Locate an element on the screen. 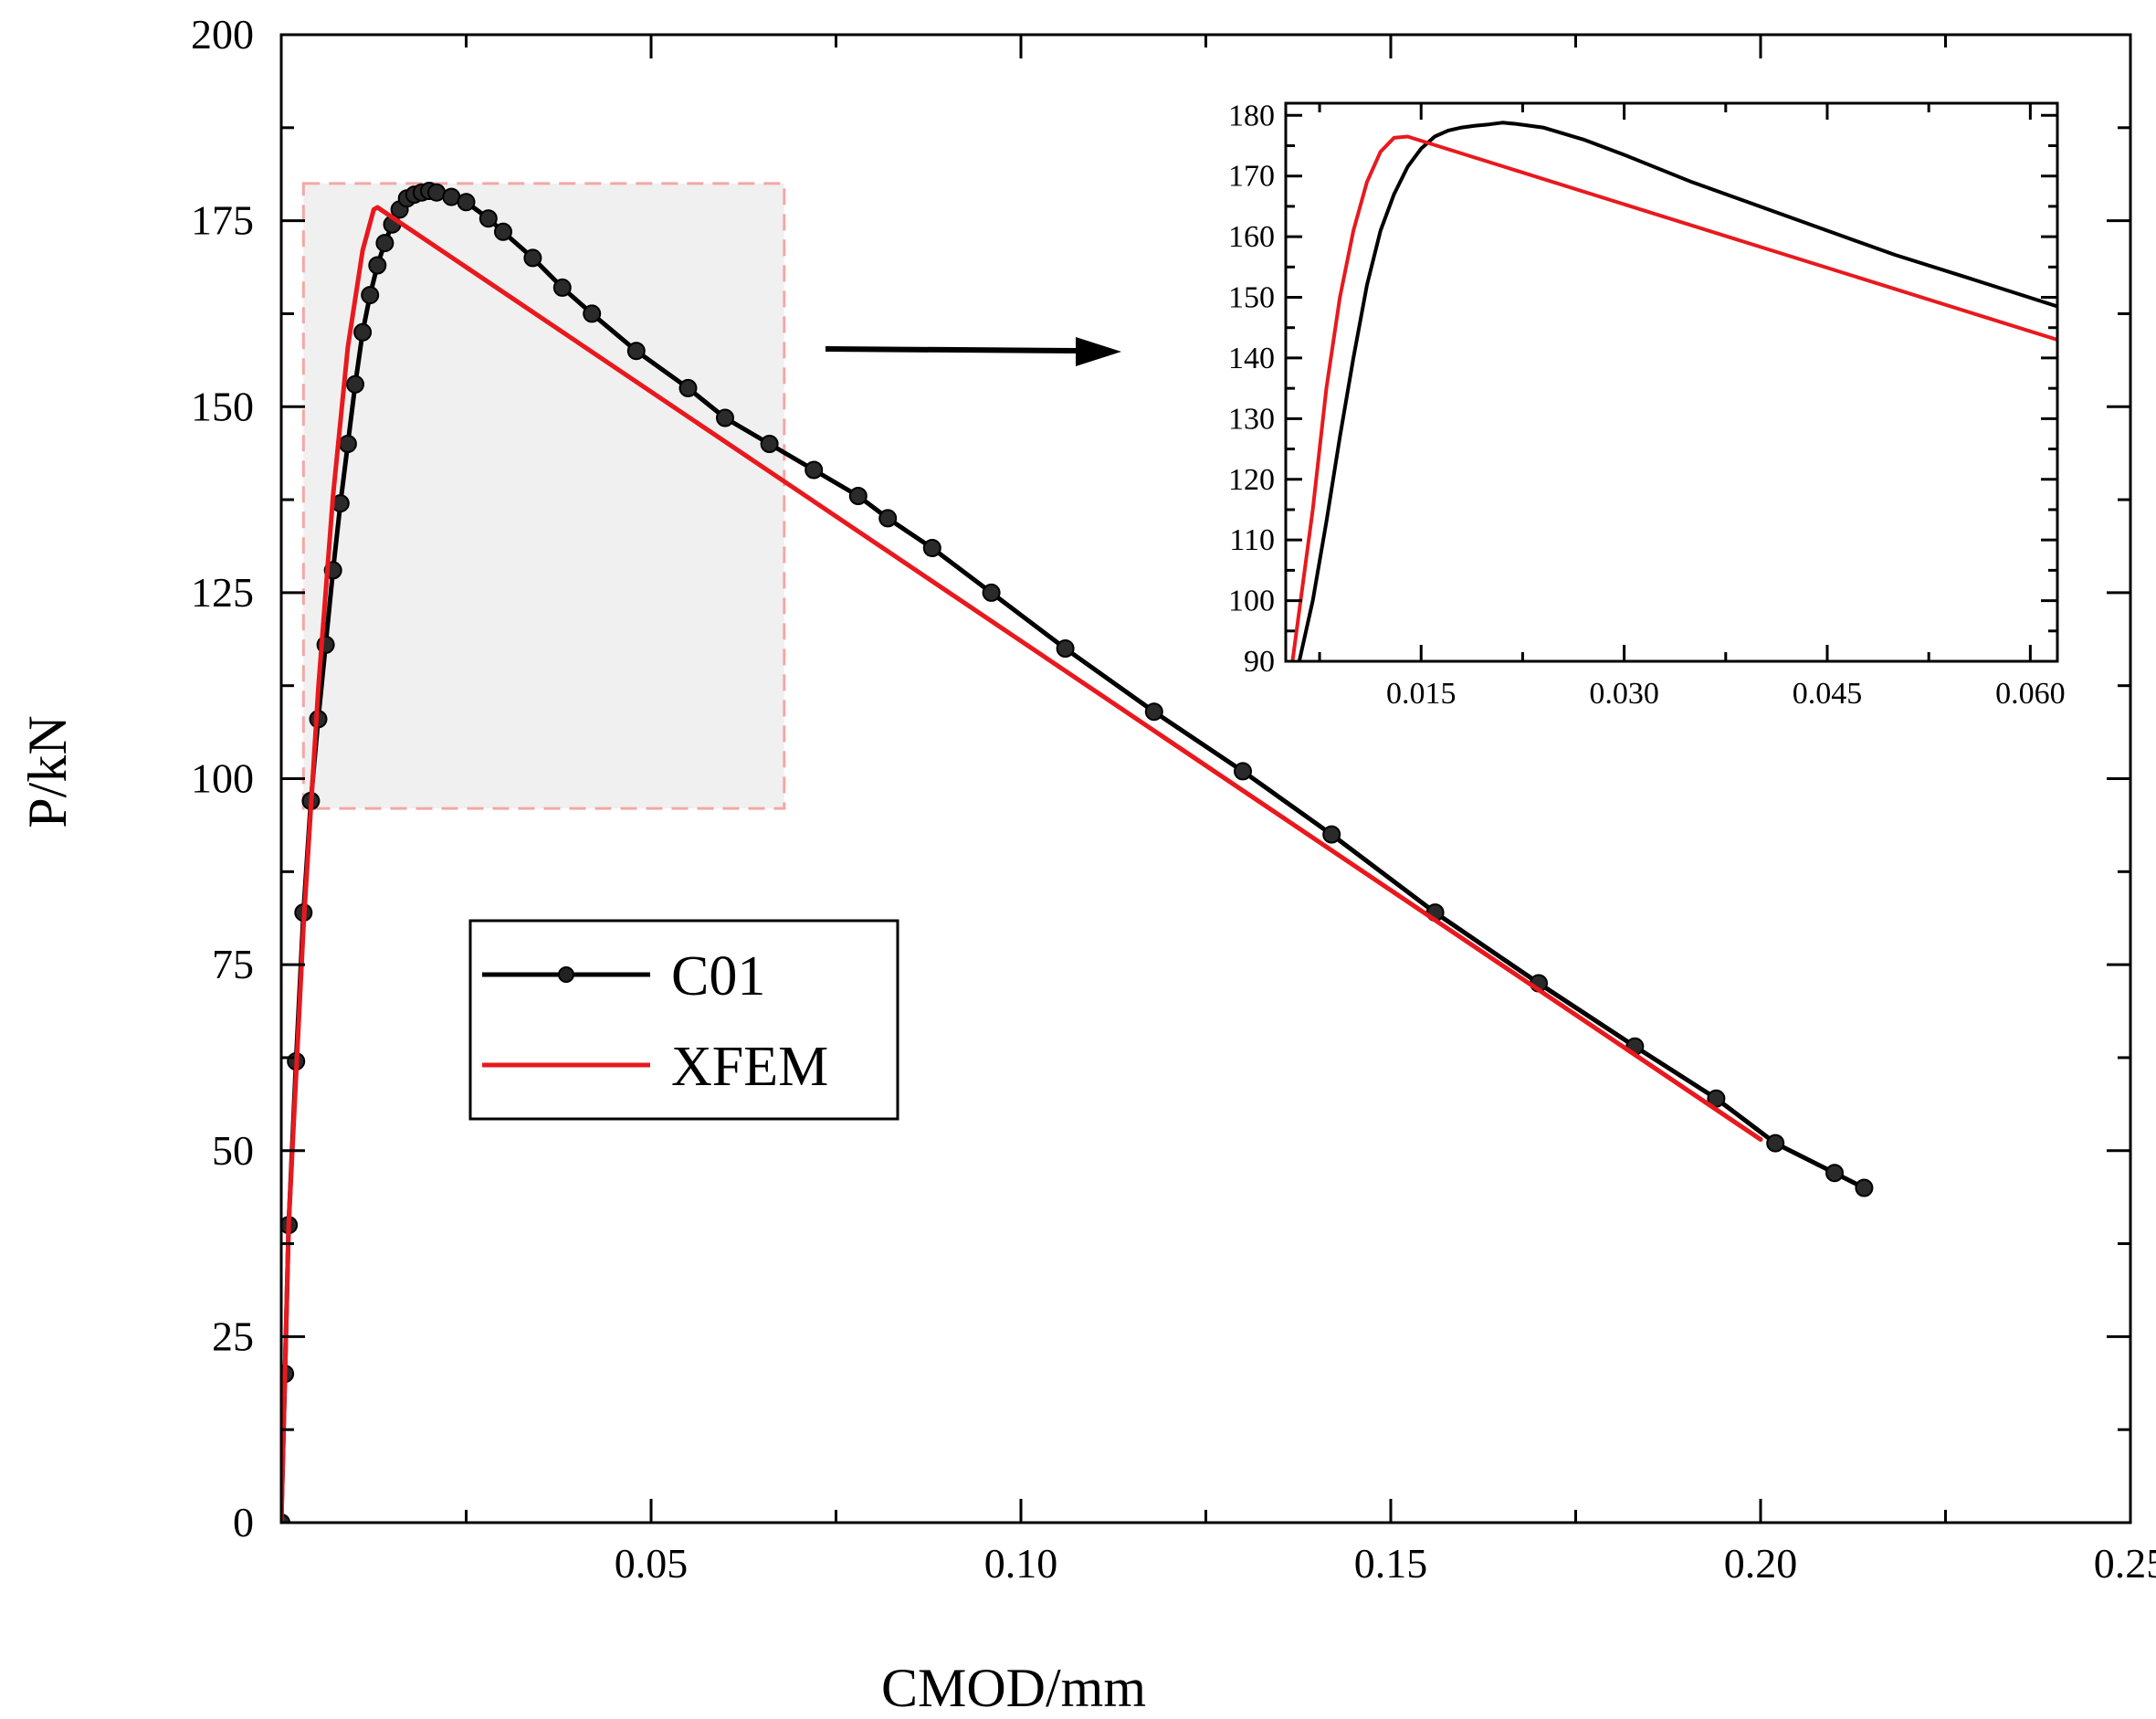 The height and width of the screenshot is (1719, 2156). legend-box is located at coordinates (683, 1020).